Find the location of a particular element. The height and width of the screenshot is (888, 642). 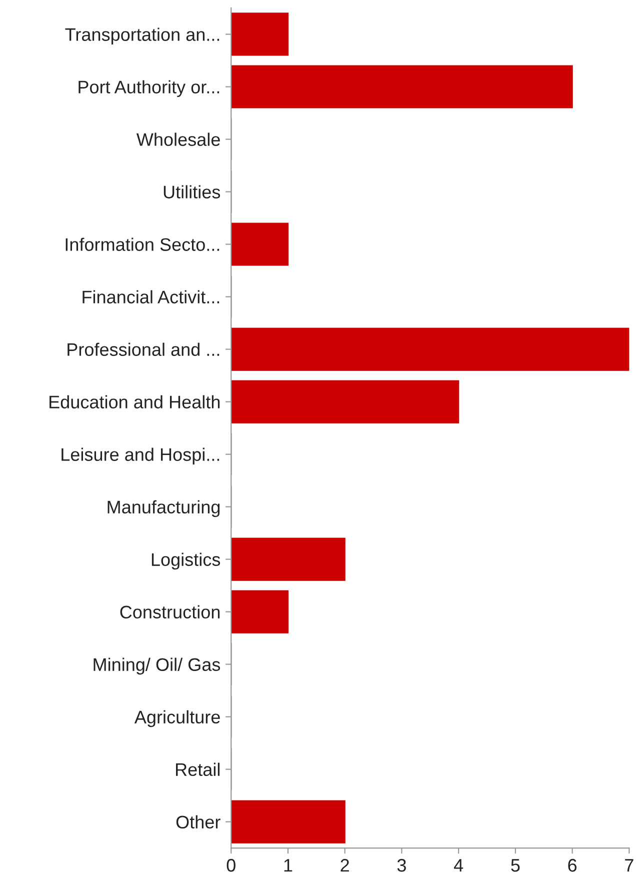

x-tick-label: 1 is located at coordinates (288, 865).